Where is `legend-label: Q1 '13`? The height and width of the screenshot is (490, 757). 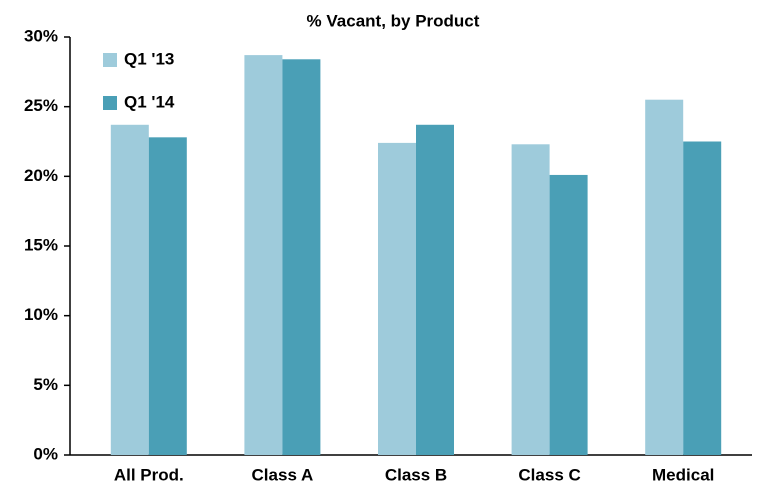
legend-label: Q1 '13 is located at coordinates (149, 58).